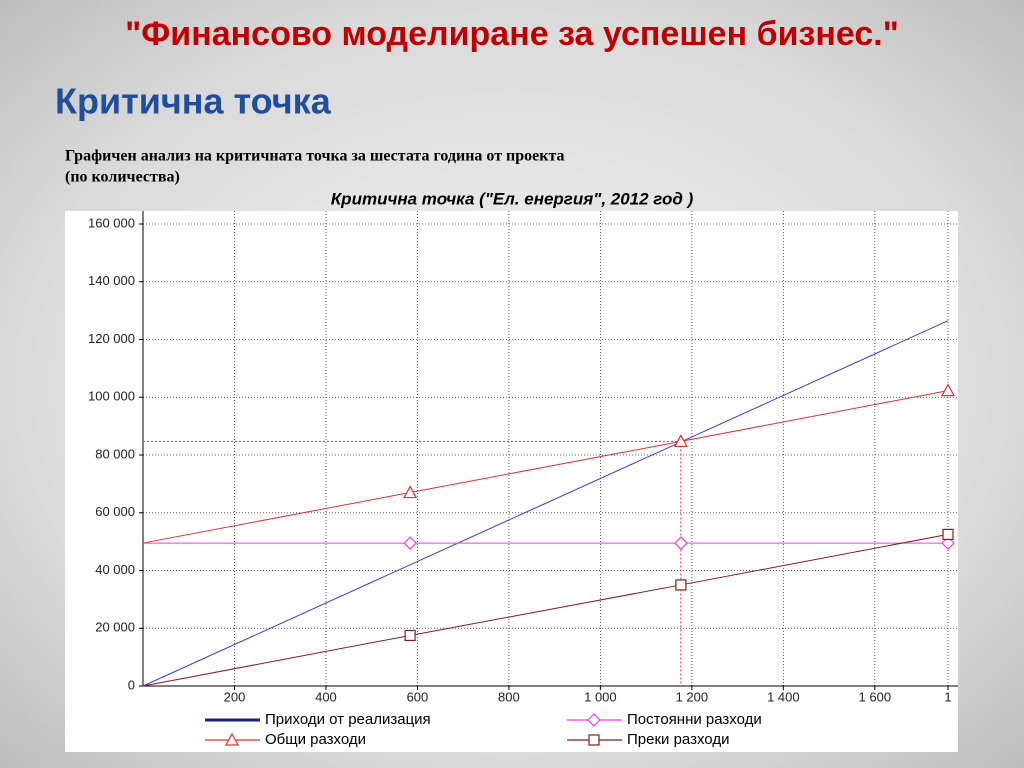 This screenshot has height=768, width=1024. What do you see at coordinates (111, 222) in the screenshot?
I see `y-tick-label: 160 000` at bounding box center [111, 222].